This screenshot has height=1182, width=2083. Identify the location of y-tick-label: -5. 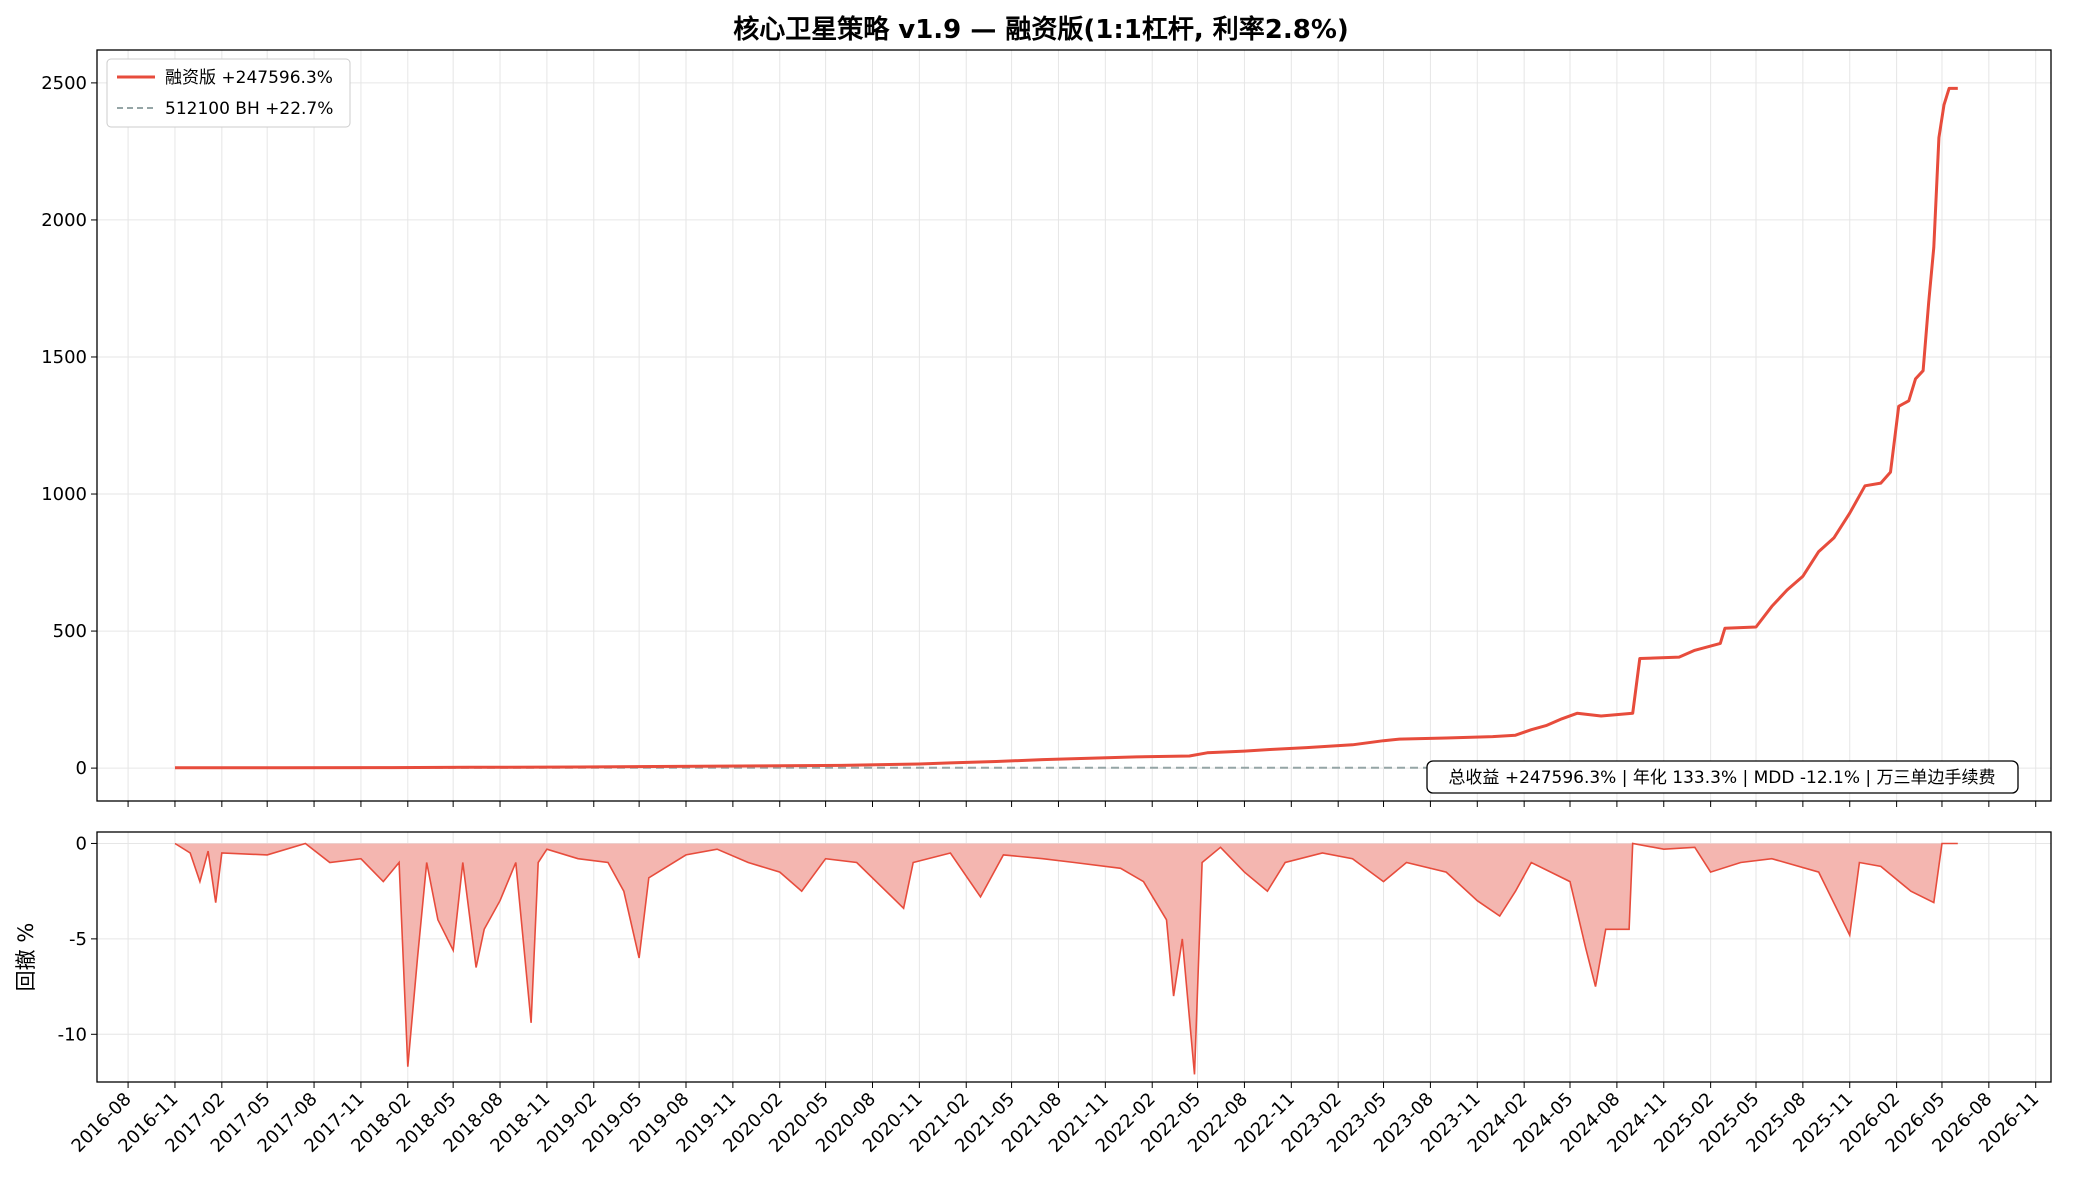
(78, 939).